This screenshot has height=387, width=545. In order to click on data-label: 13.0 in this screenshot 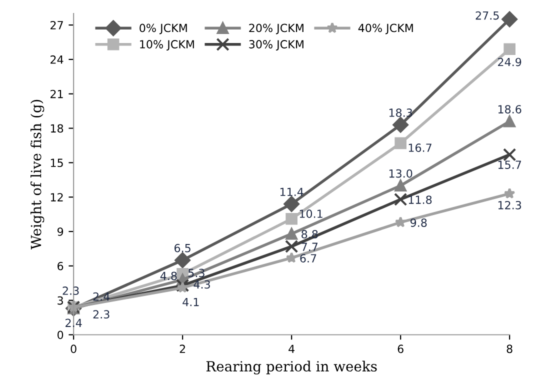, I will do `click(400, 173)`.